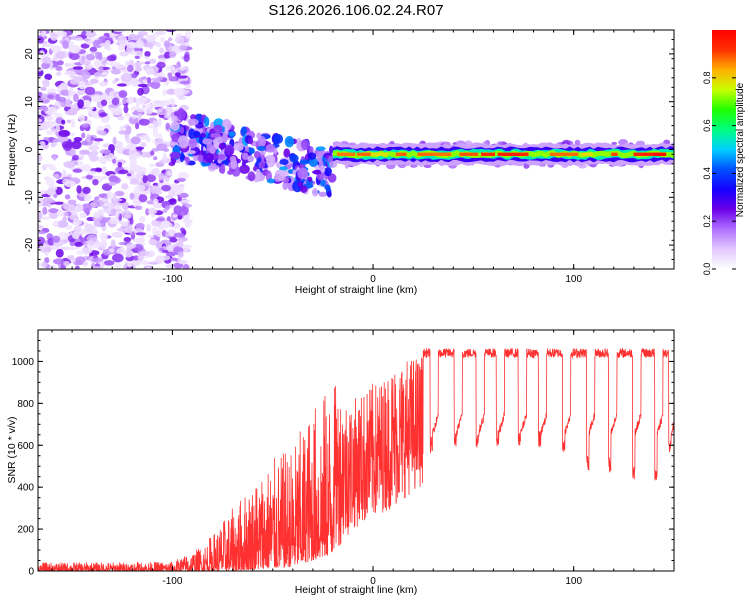 The height and width of the screenshot is (600, 750). I want to click on snr-ylabel: SNR (10 * v/v), so click(12, 449).